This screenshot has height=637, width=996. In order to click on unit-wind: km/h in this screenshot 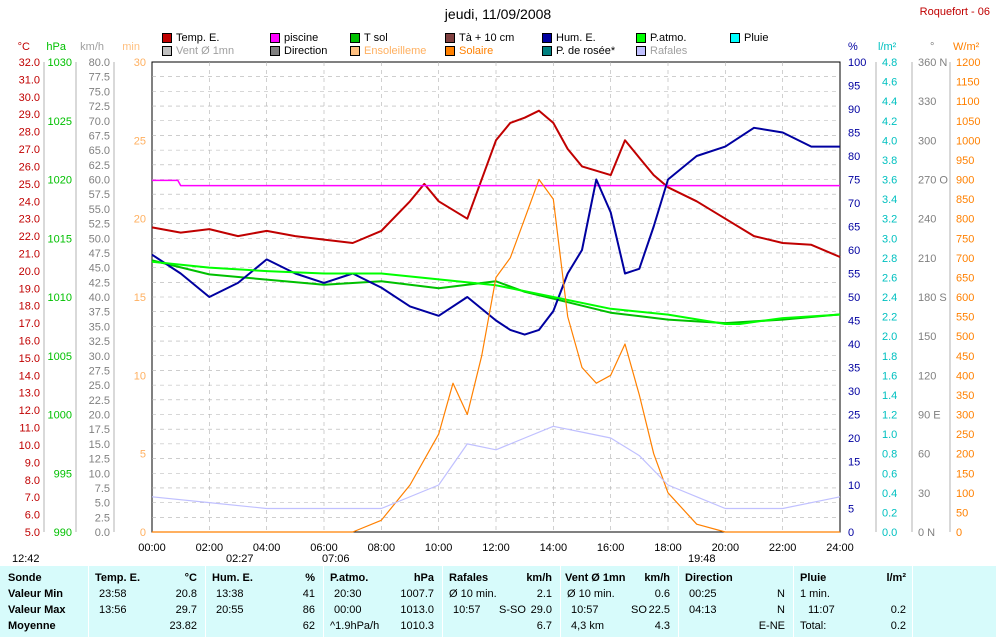, I will do `click(92, 47)`.